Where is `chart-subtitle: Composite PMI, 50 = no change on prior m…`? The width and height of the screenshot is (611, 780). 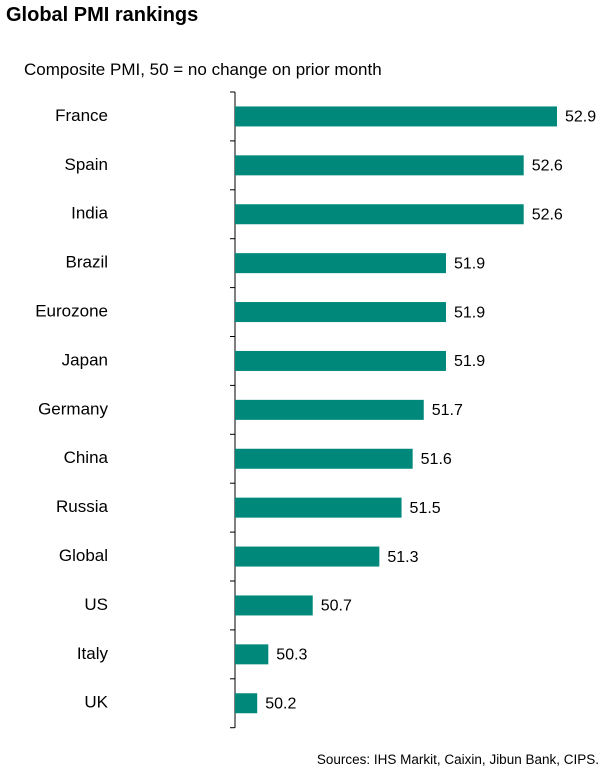 chart-subtitle: Composite PMI, 50 = no change on prior m… is located at coordinates (203, 69).